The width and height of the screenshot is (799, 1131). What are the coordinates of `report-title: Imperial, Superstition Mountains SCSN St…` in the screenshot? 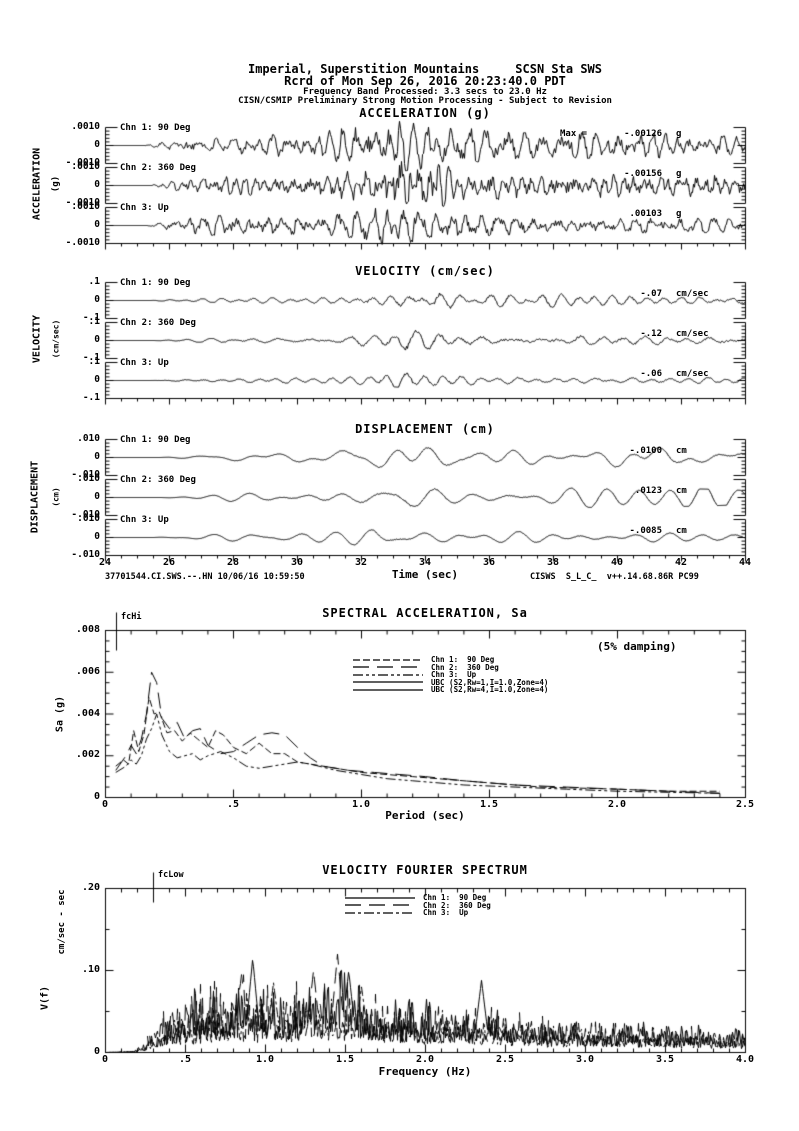 It's located at (424, 69).